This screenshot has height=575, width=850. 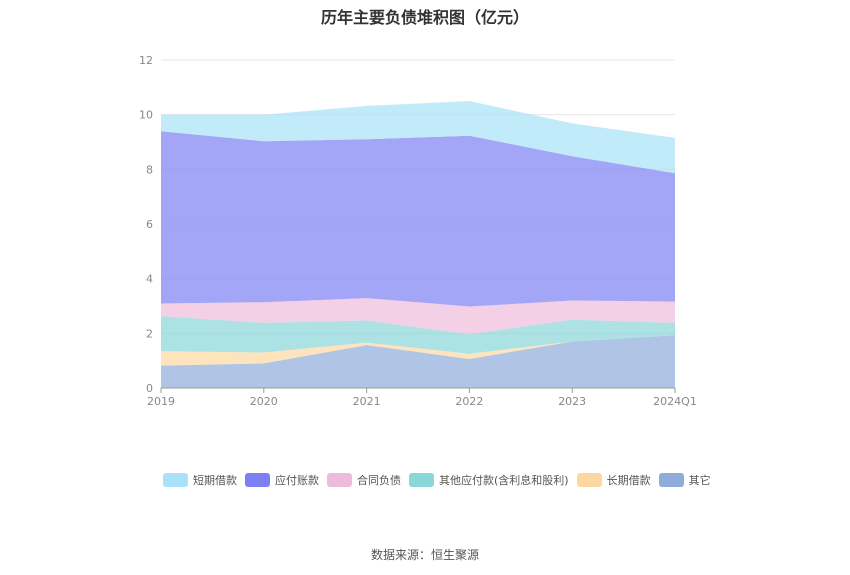 I want to click on y-tick-label: 8, so click(x=149, y=169).